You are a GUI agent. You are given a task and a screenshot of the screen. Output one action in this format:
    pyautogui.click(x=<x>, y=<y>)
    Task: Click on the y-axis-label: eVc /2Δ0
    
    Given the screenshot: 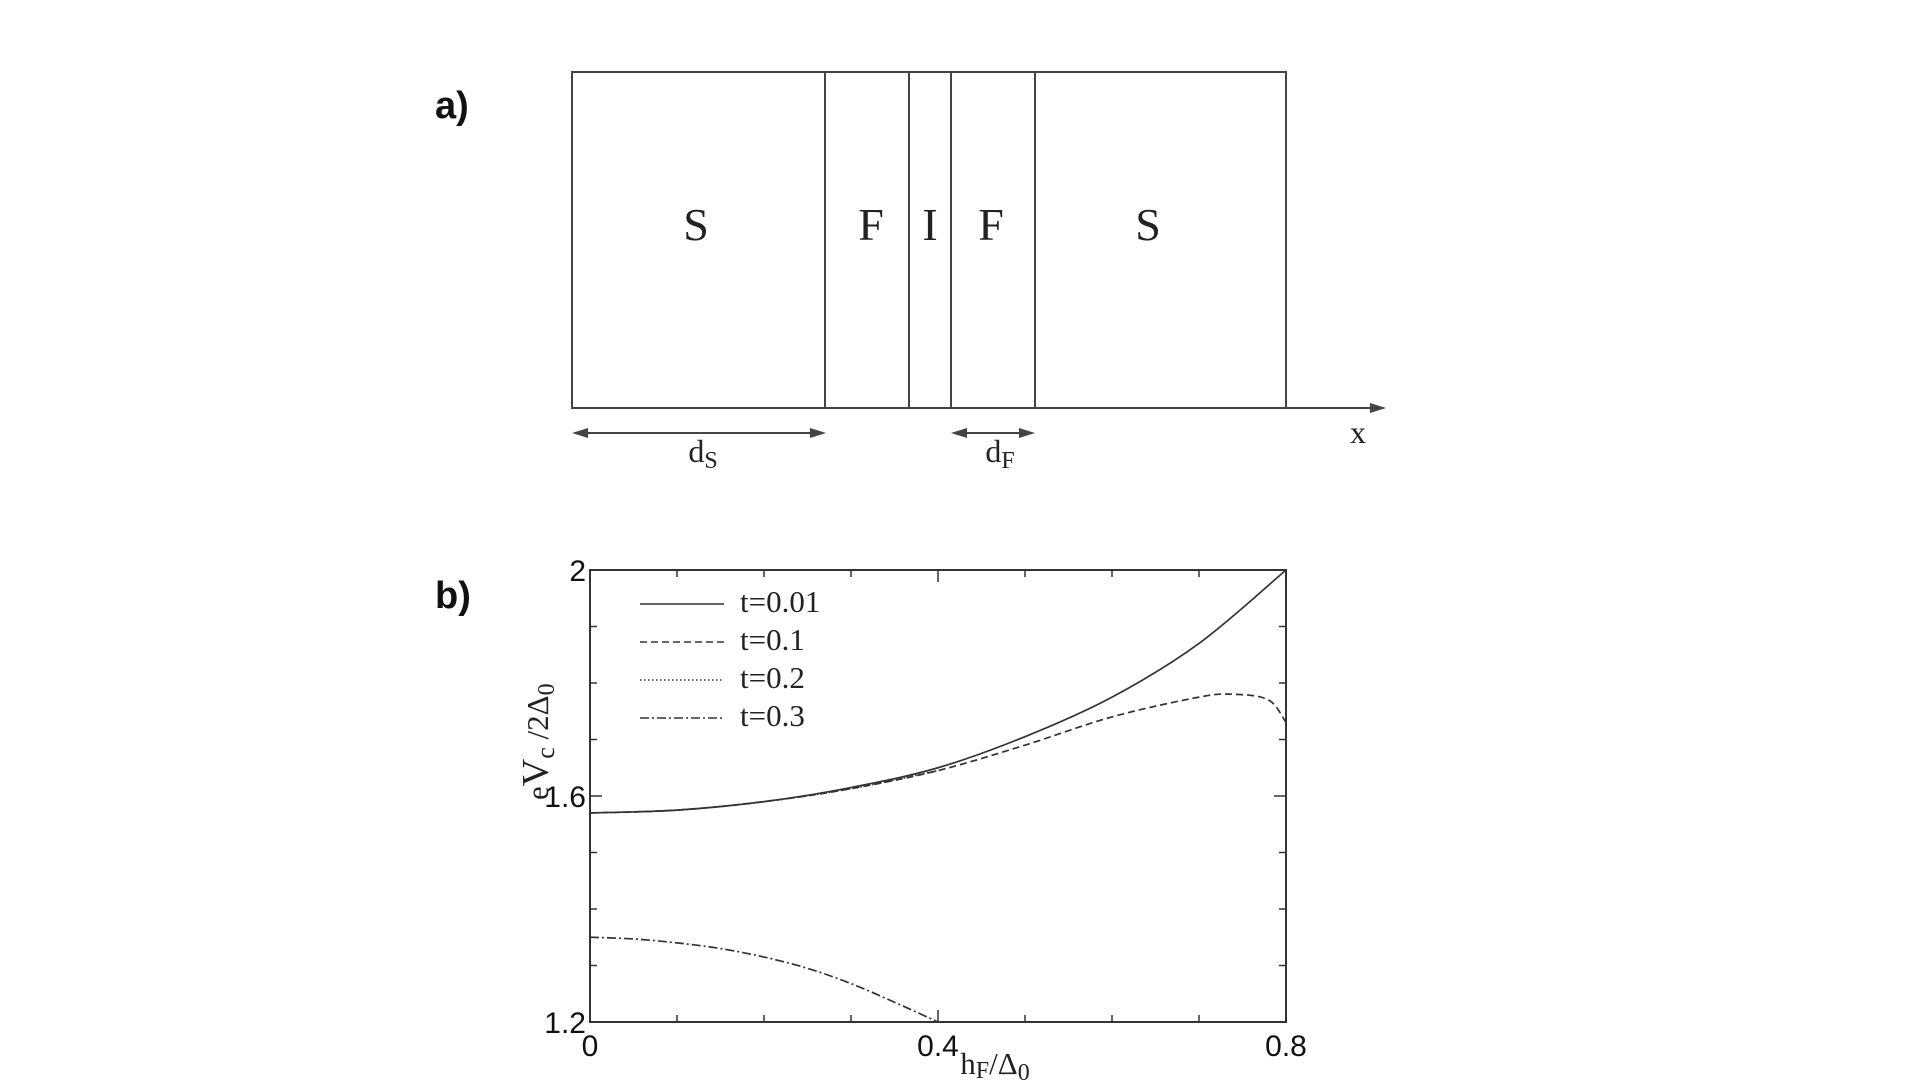 What is the action you would take?
    pyautogui.click(x=537, y=741)
    